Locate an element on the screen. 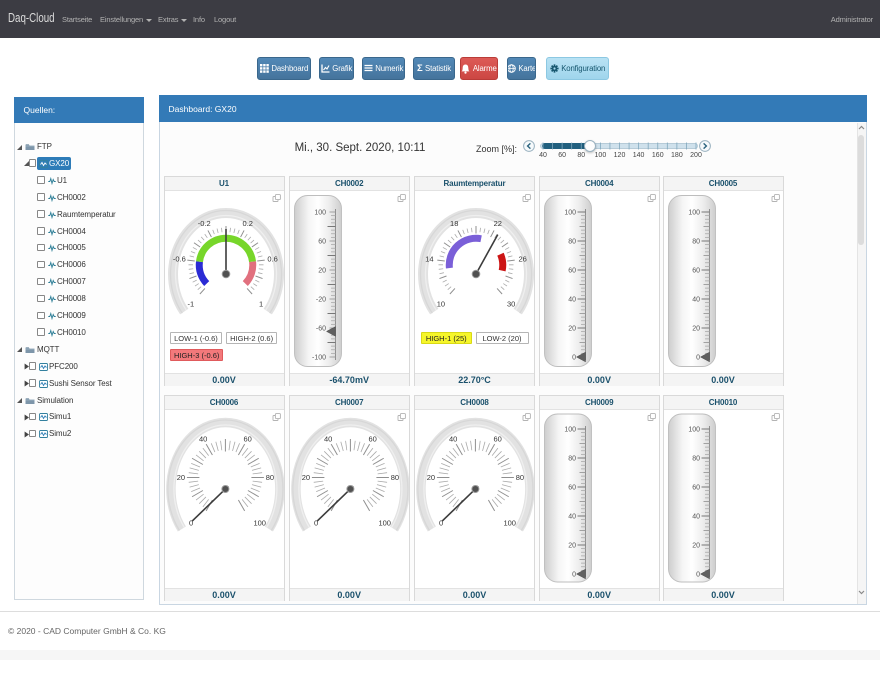 The height and width of the screenshot is (678, 880). svg-text: -0.2 is located at coordinates (203, 223).